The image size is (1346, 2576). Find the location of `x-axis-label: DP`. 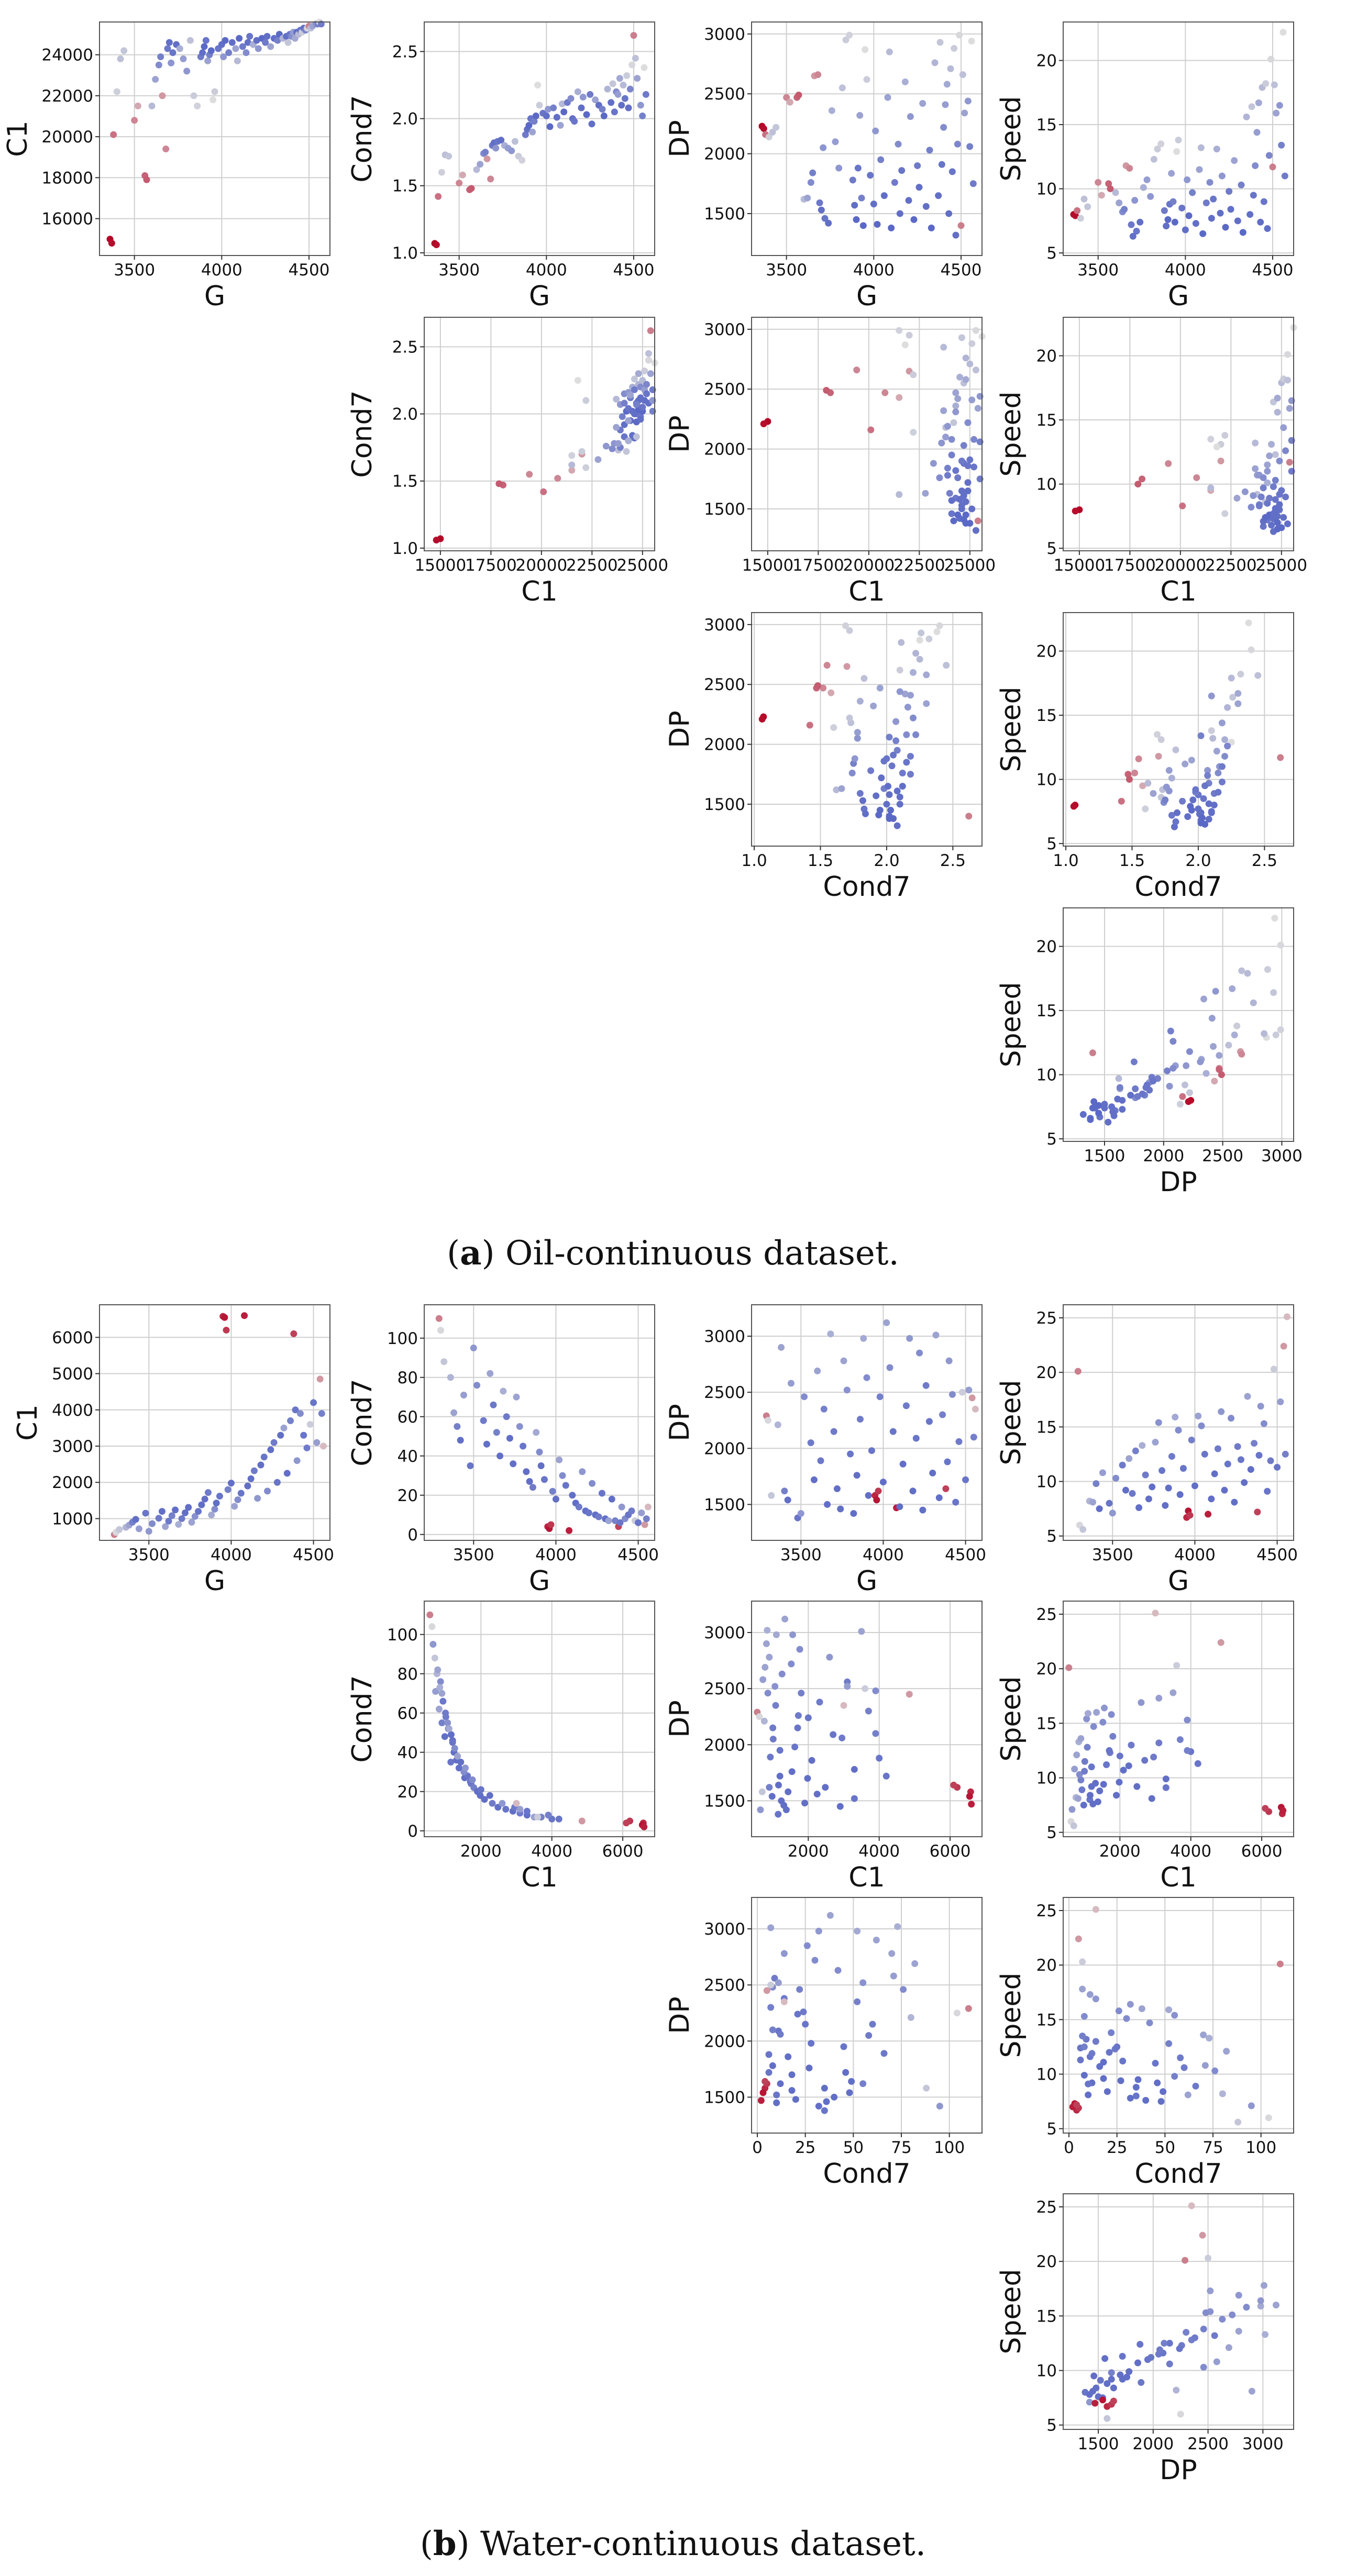

x-axis-label: DP is located at coordinates (1178, 1182).